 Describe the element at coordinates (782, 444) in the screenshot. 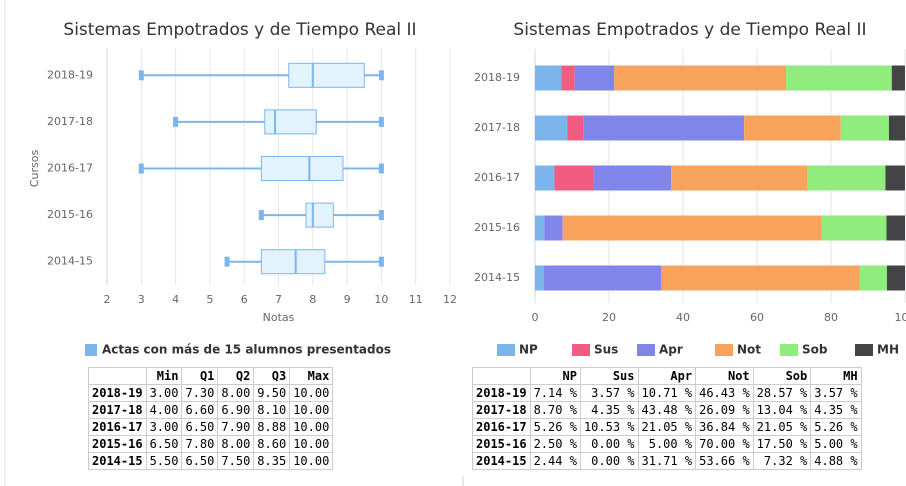

I see `table-cell: 17.50 %` at that location.